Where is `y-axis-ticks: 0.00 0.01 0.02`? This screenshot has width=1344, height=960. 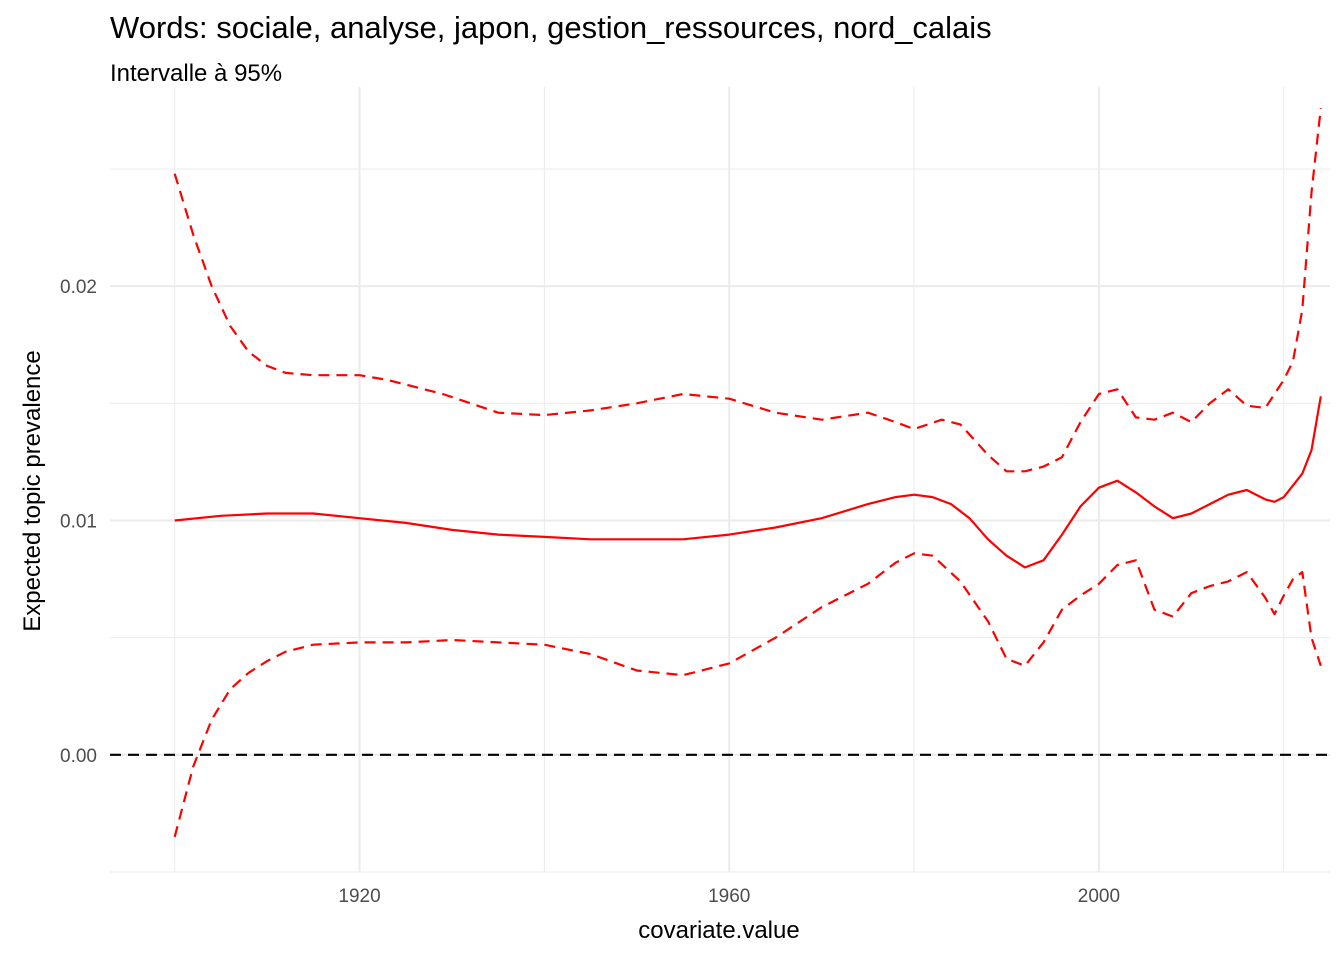
y-axis-ticks: 0.00 0.01 0.02 is located at coordinates (78, 522).